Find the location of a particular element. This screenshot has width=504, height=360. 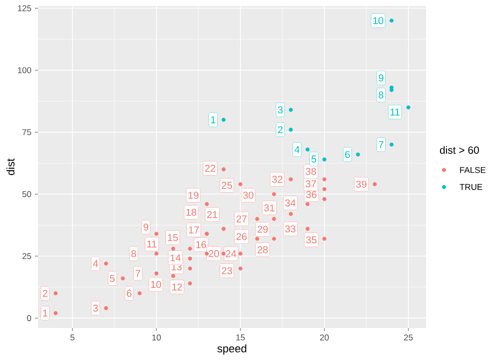

annotation: 22 is located at coordinates (210, 168).